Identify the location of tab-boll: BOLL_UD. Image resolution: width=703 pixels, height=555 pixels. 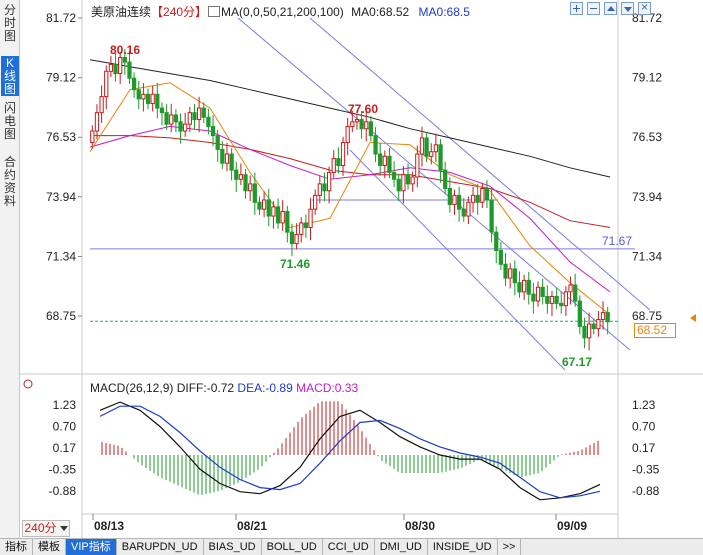
(292, 547).